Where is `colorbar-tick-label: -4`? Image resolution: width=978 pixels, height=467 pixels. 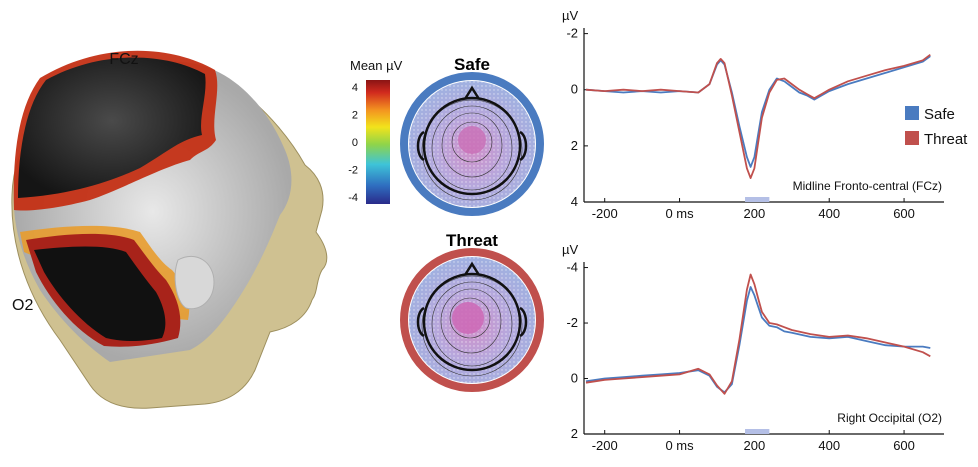 colorbar-tick-label: -4 is located at coordinates (353, 198).